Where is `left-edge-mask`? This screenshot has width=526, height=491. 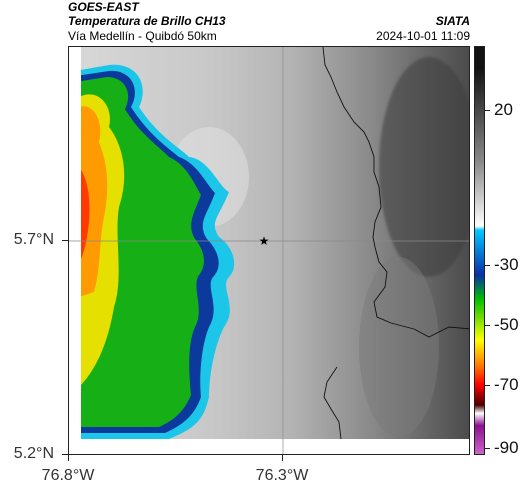
left-edge-mask is located at coordinates (75, 250).